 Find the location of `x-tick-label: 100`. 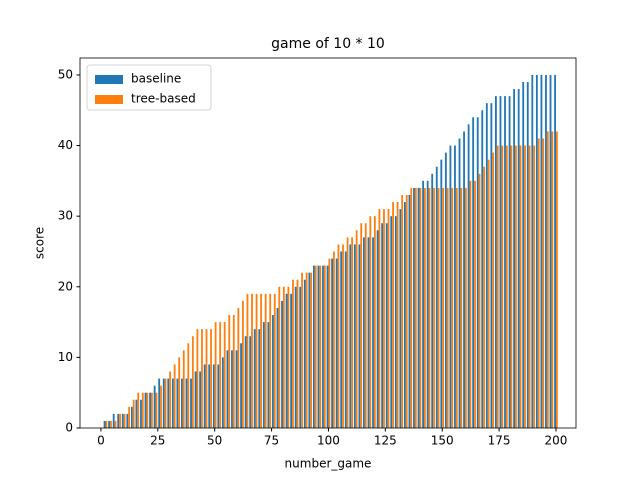

x-tick-label: 100 is located at coordinates (328, 441).